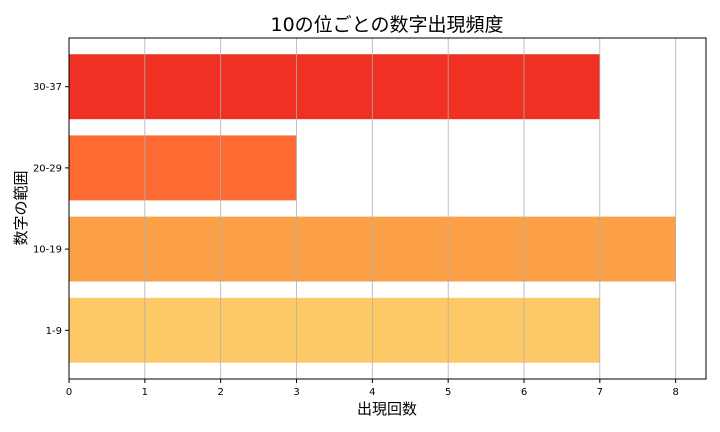  I want to click on chart-title: 10の位ごとの数字出現頻度, so click(387, 25).